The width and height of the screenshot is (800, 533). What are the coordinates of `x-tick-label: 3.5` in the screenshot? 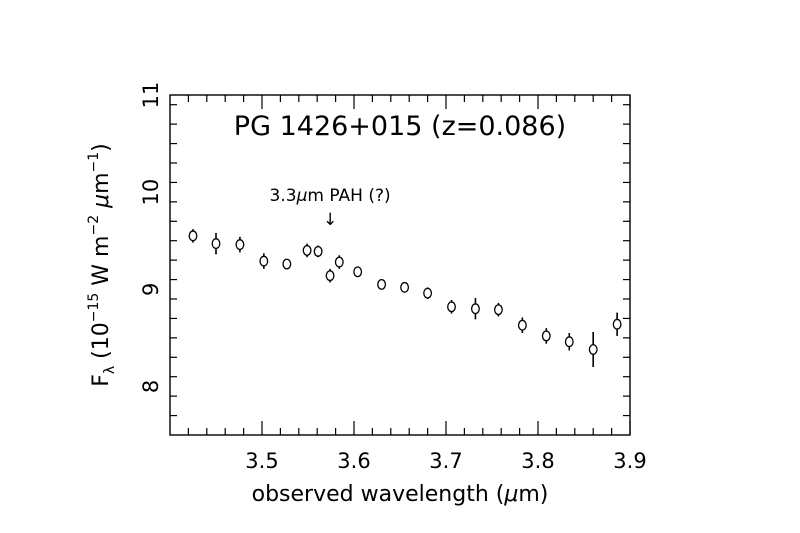 It's located at (261, 461).